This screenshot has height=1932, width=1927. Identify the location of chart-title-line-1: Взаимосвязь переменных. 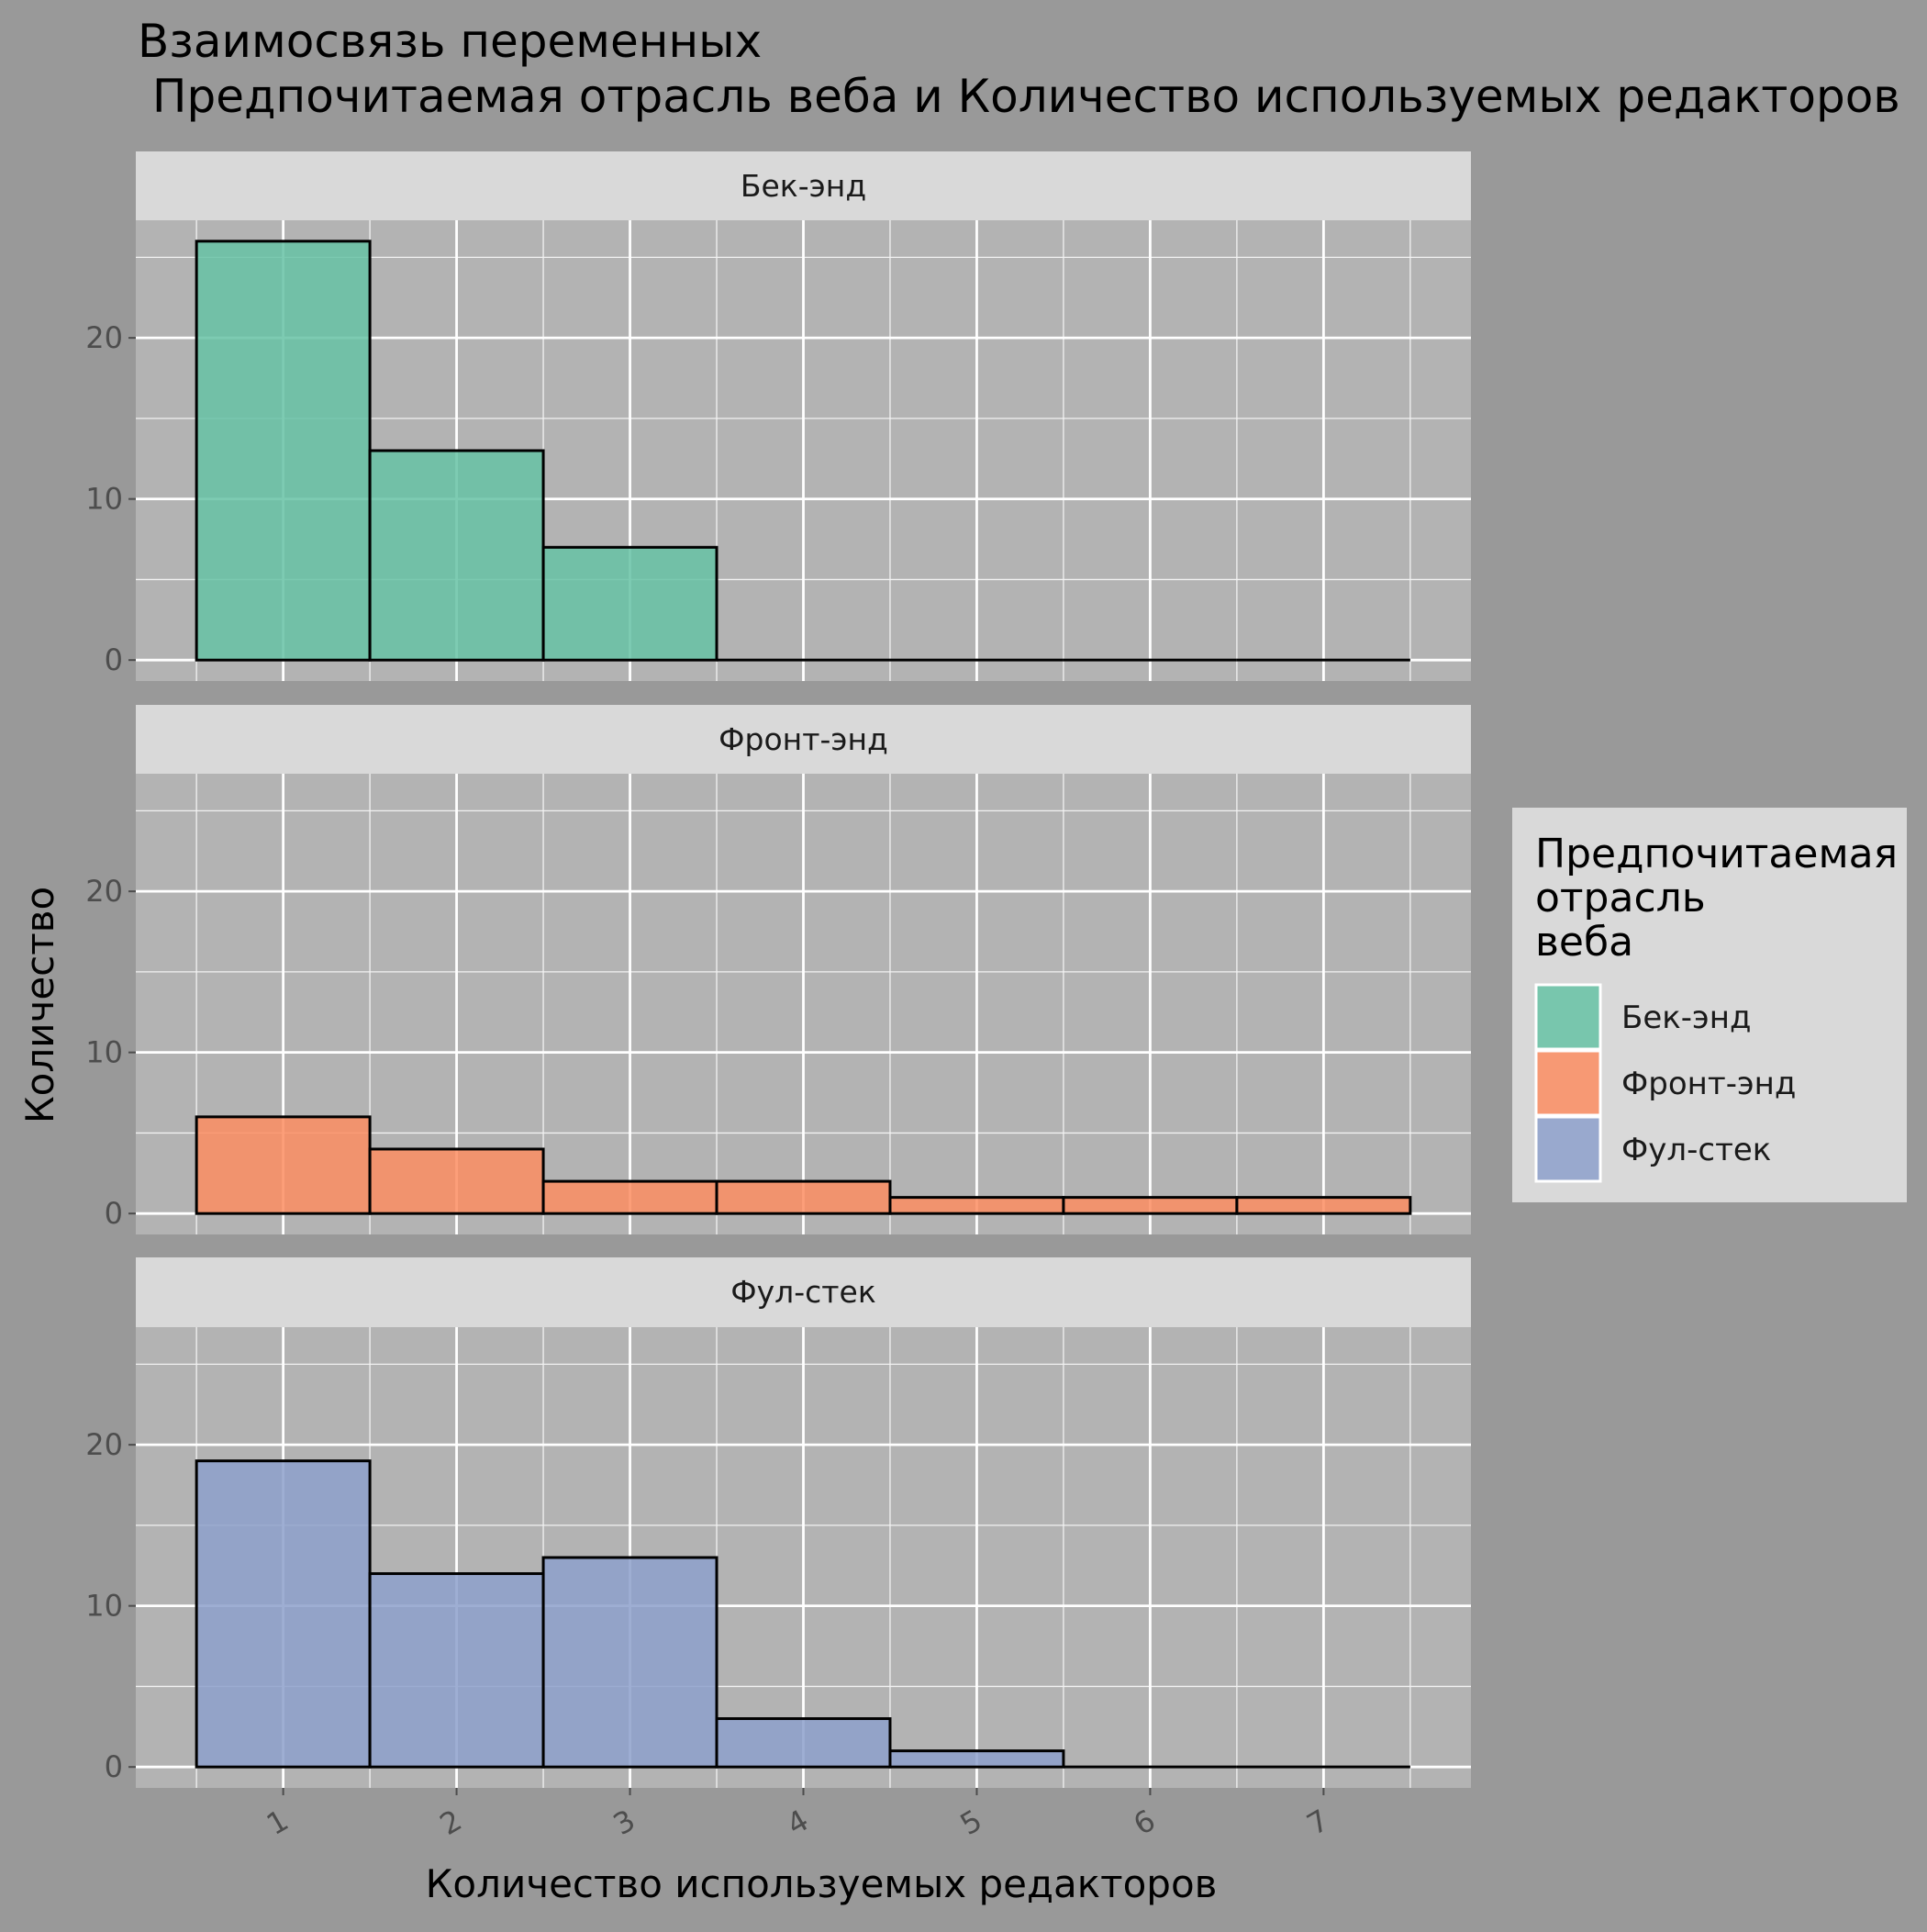
(450, 41).